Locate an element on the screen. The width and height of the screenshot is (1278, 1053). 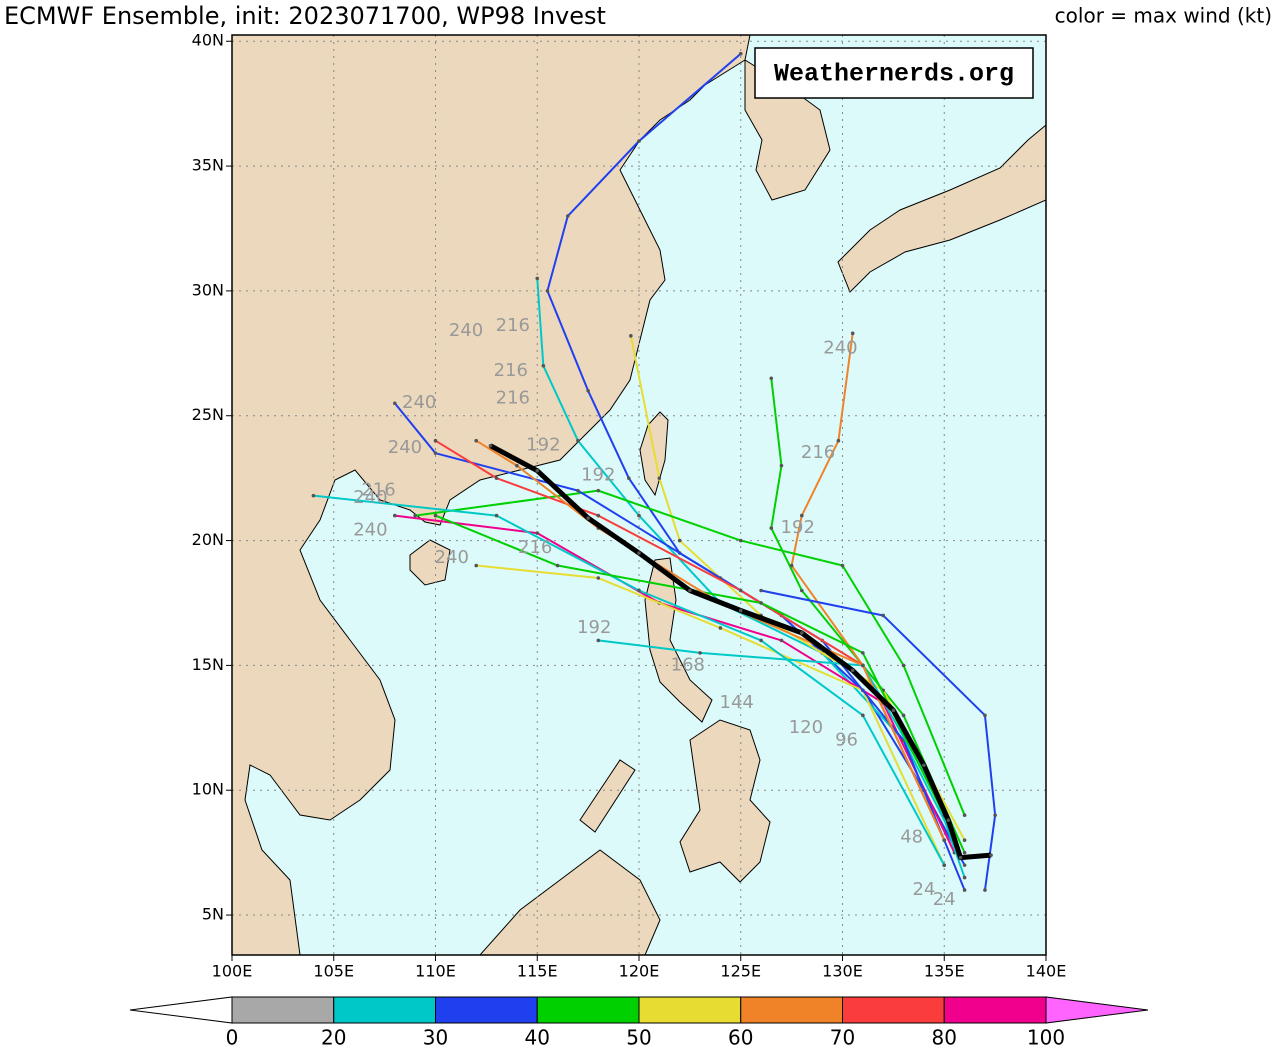
y-tick-label: 15N is located at coordinates (208, 664).